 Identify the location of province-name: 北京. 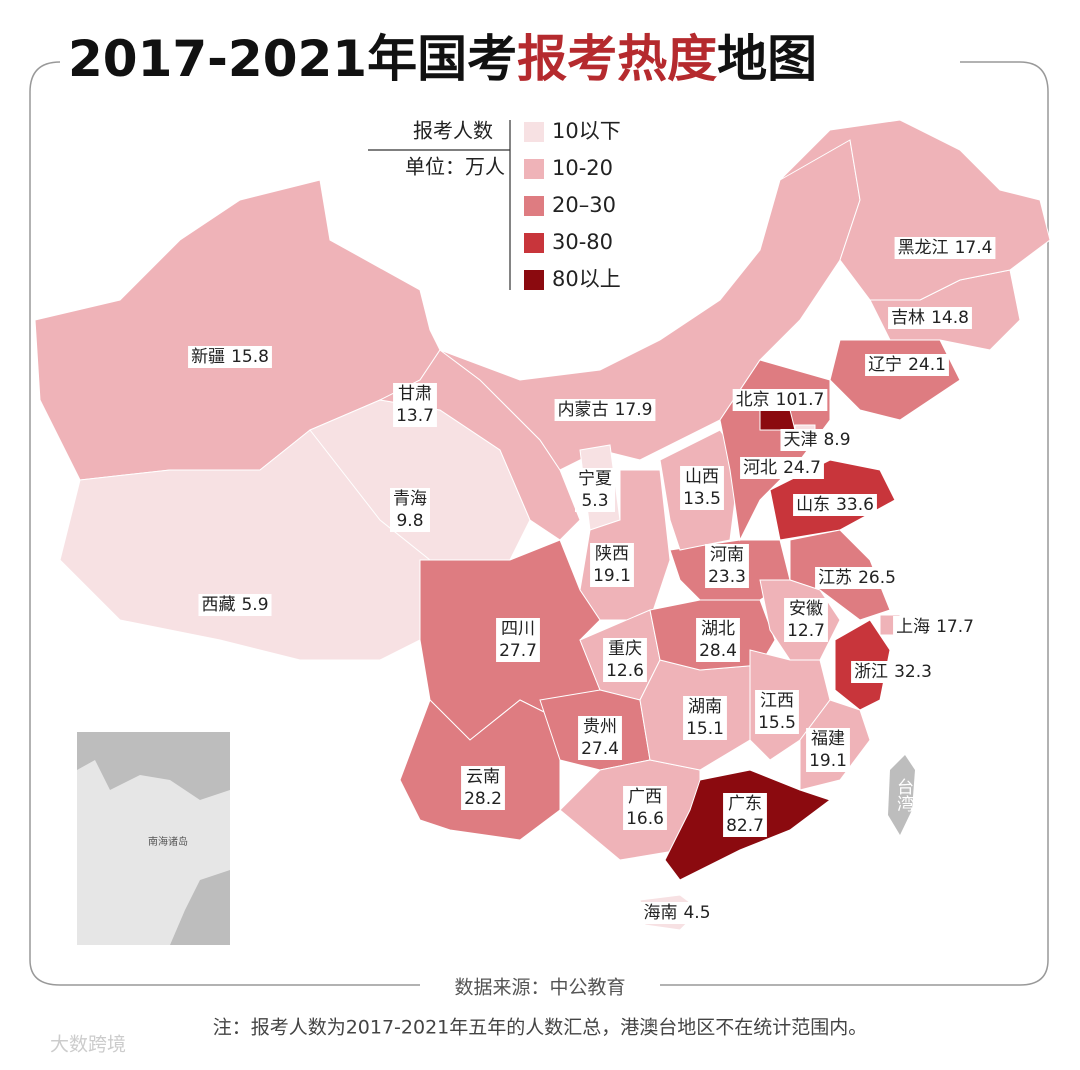
(753, 400).